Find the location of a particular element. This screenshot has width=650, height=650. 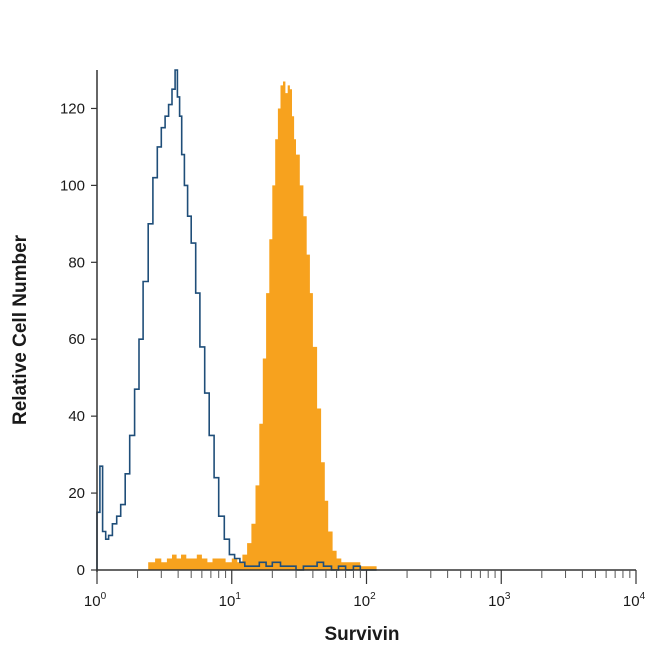

x-tick-exponent: 2 is located at coordinates (373, 596).